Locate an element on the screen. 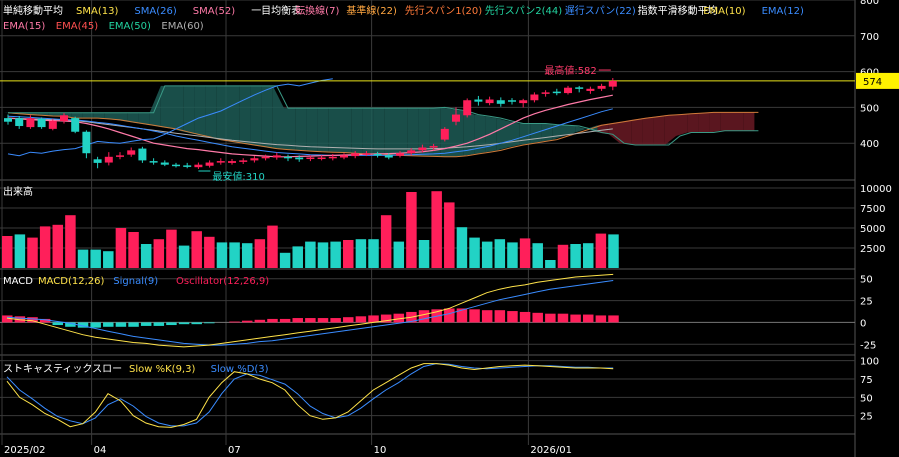 The height and width of the screenshot is (457, 899). legend-item: 一目均衡表 is located at coordinates (276, 10).